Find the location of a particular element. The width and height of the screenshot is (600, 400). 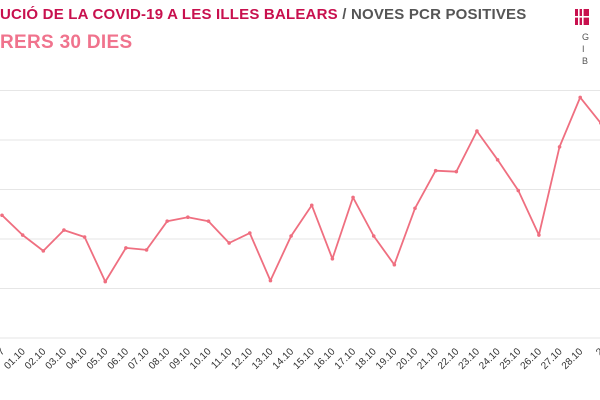

x-tick-label: 24.10 is located at coordinates (490, 359).